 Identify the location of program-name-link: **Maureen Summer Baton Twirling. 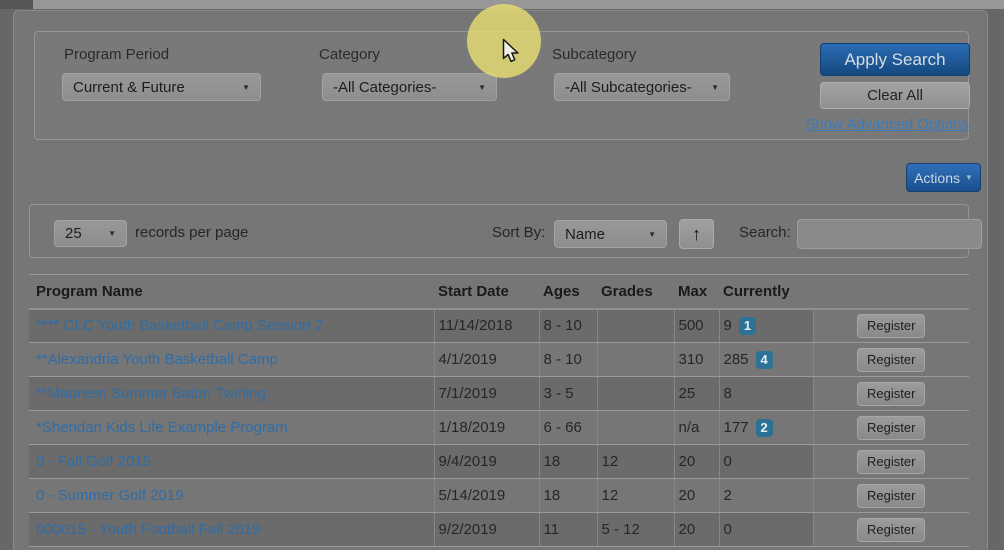
(151, 393).